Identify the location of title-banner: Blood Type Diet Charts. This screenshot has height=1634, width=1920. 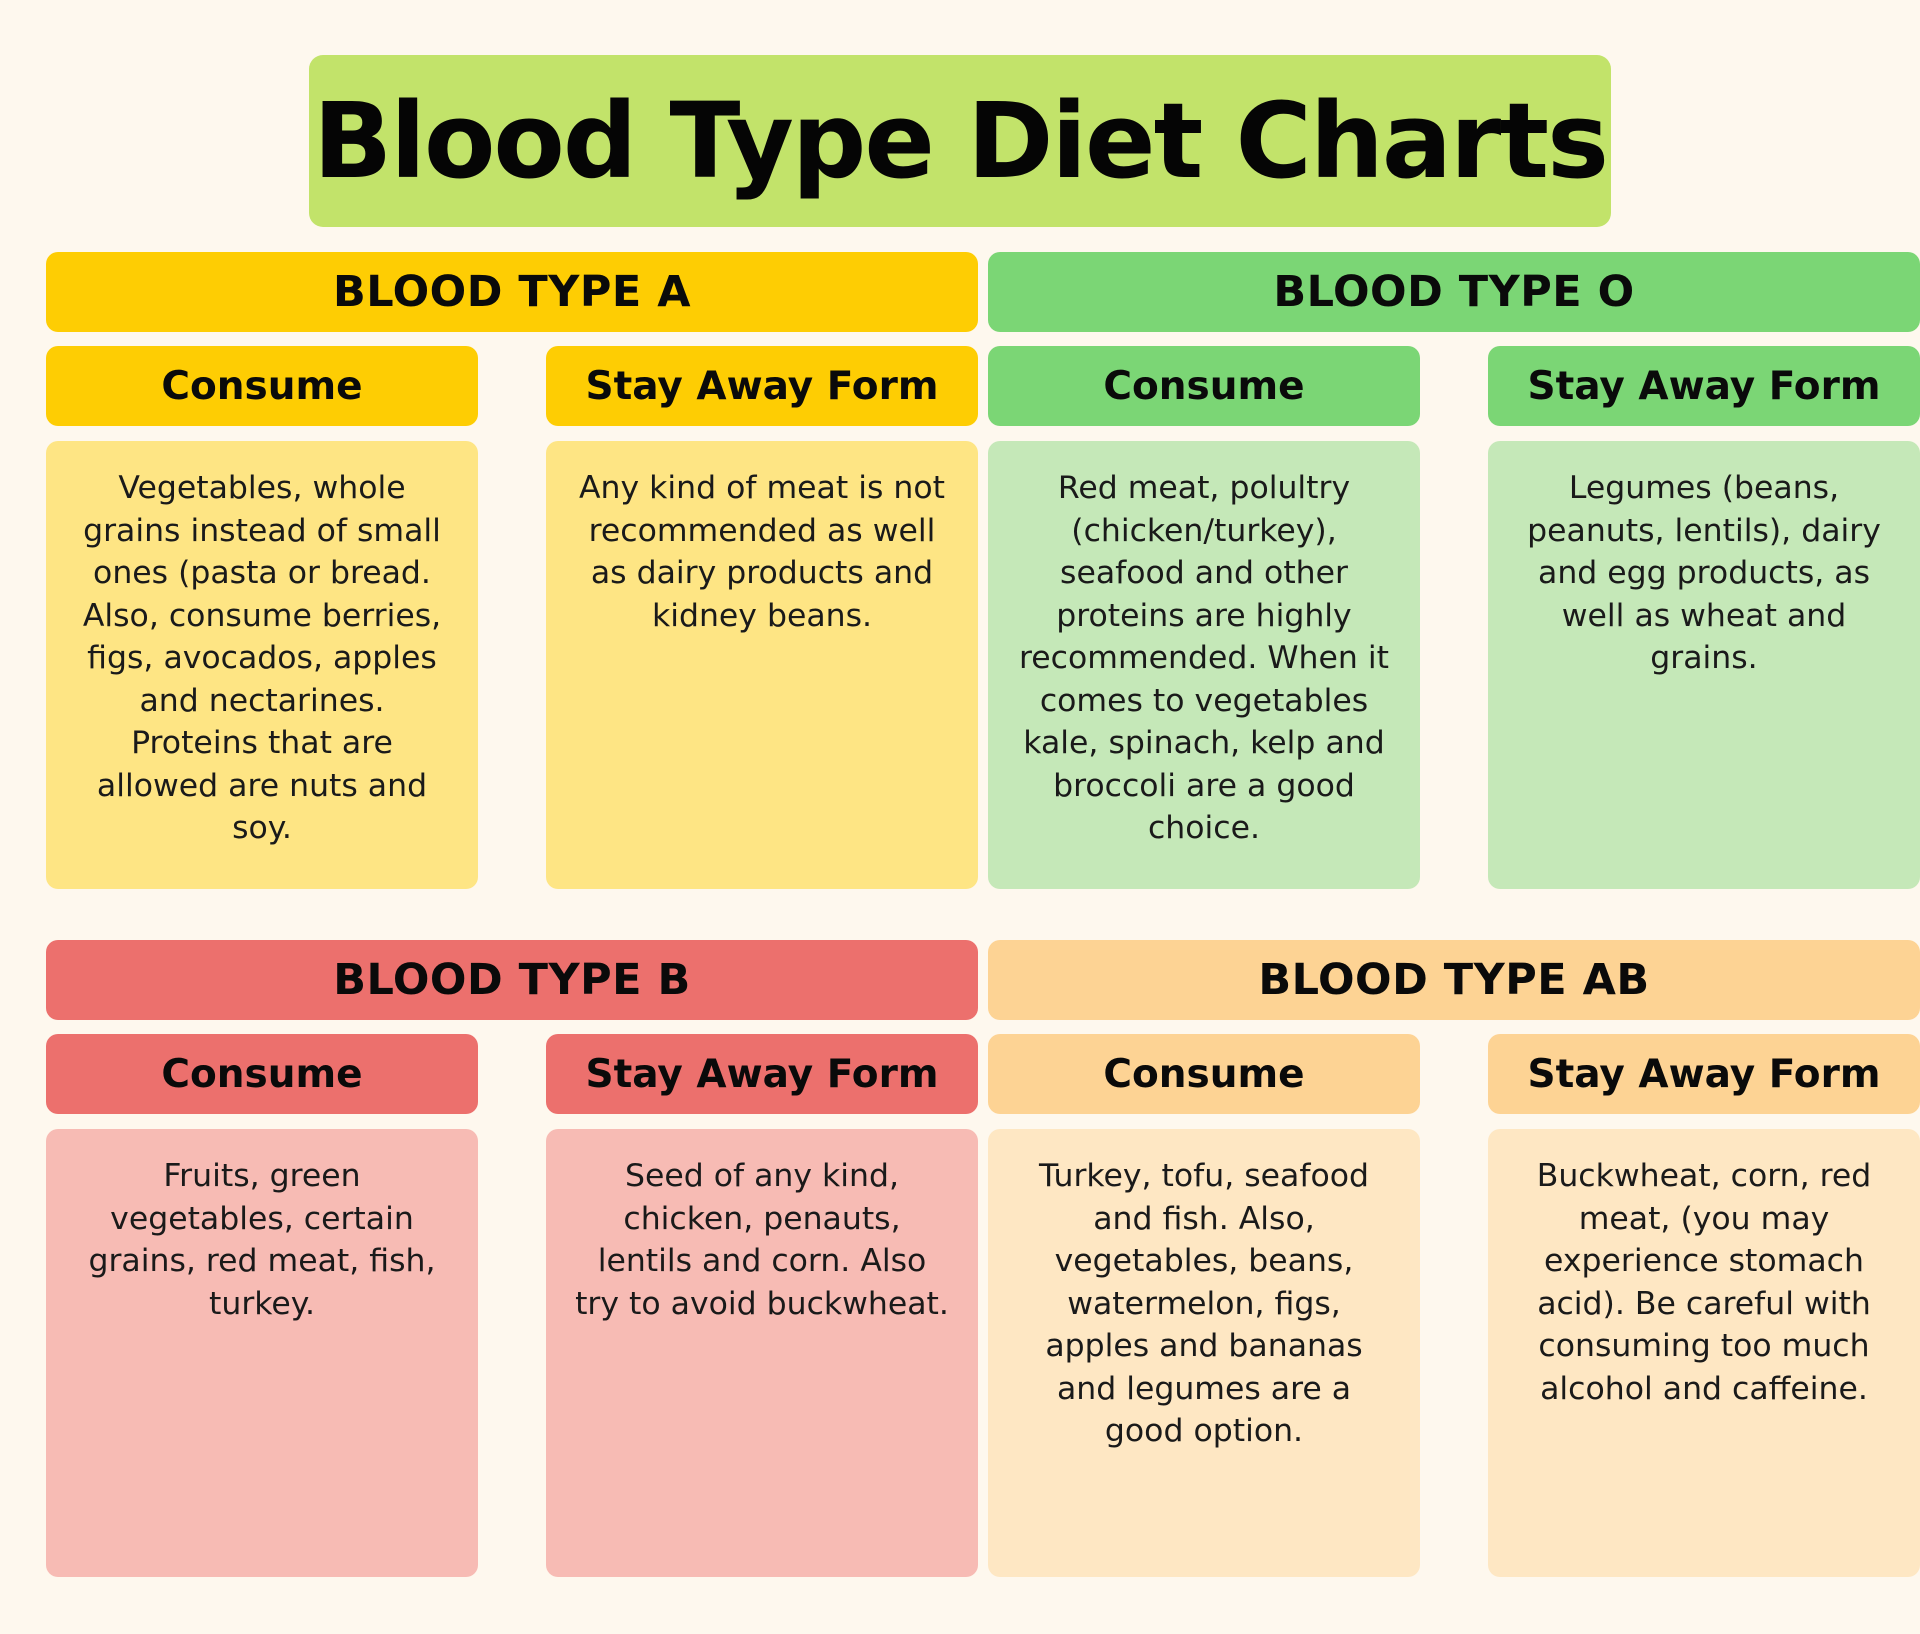
(960, 141).